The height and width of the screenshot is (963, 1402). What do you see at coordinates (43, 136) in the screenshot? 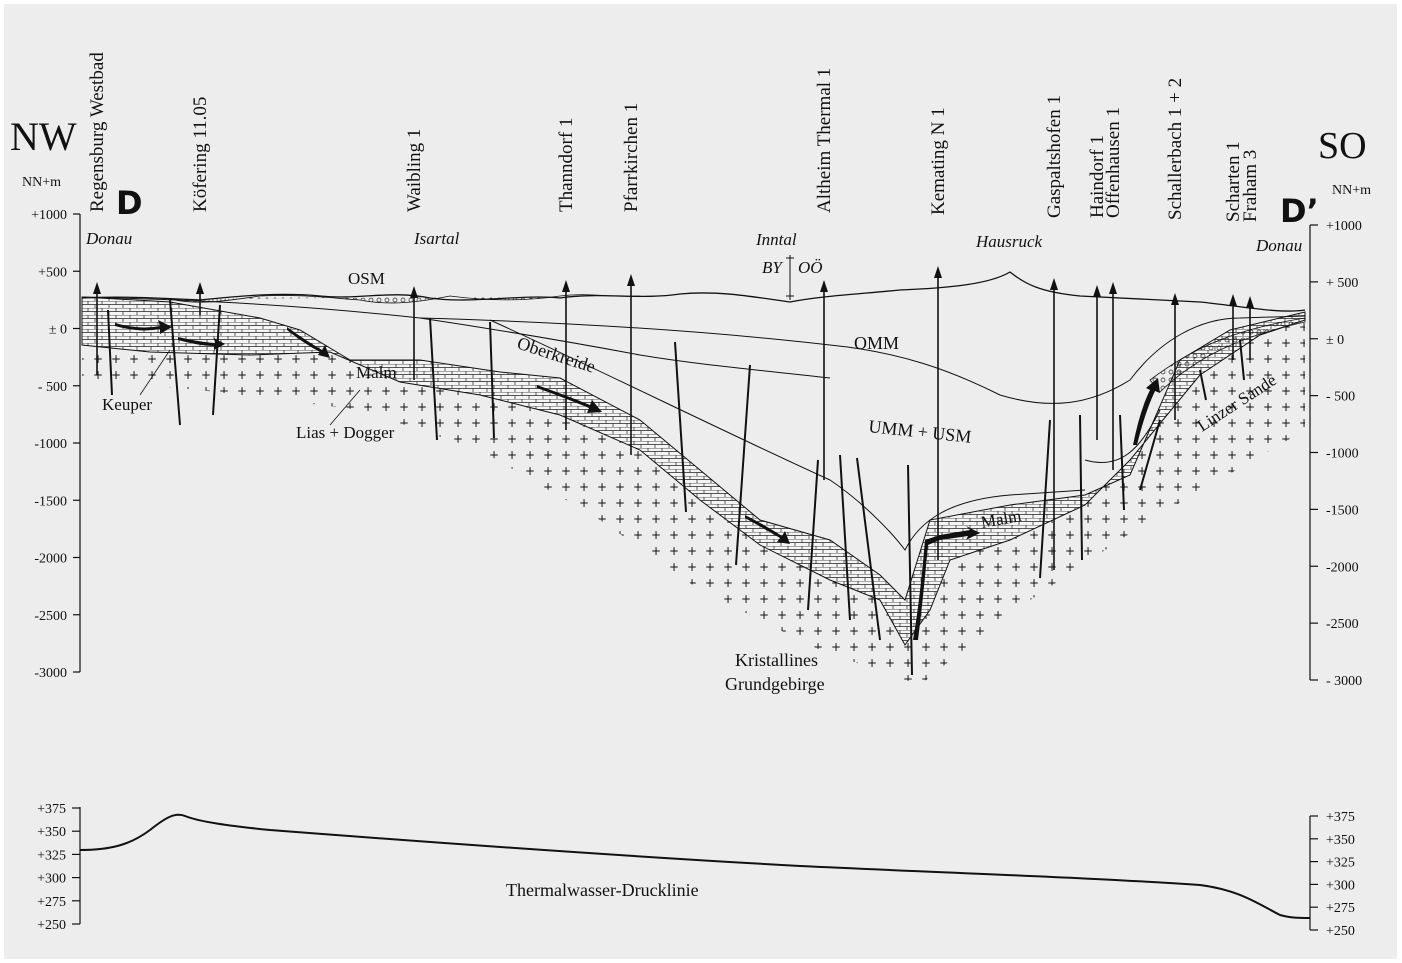
I see `direction-nw: NW` at bounding box center [43, 136].